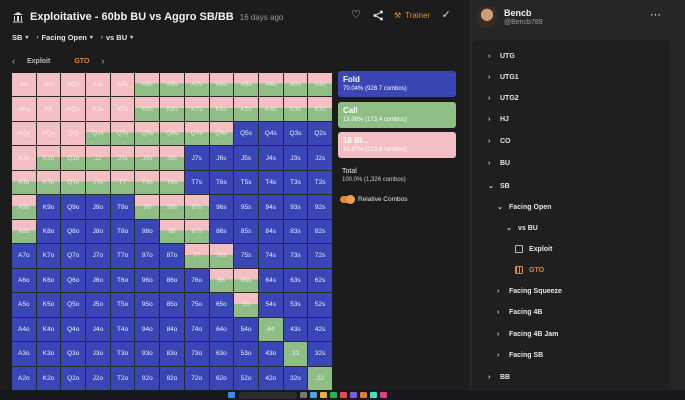 This screenshot has width=685, height=400. I want to click on hand-cell: 62s, so click(320, 280).